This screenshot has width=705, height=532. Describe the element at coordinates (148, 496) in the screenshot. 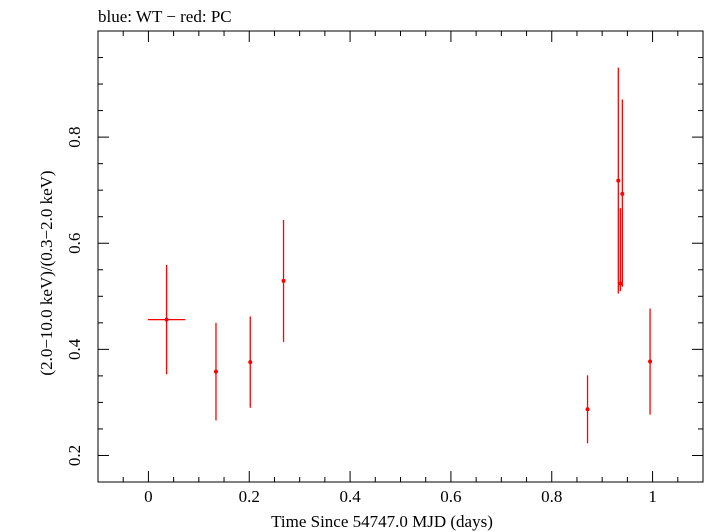

I see `x-tick-label: 0` at that location.